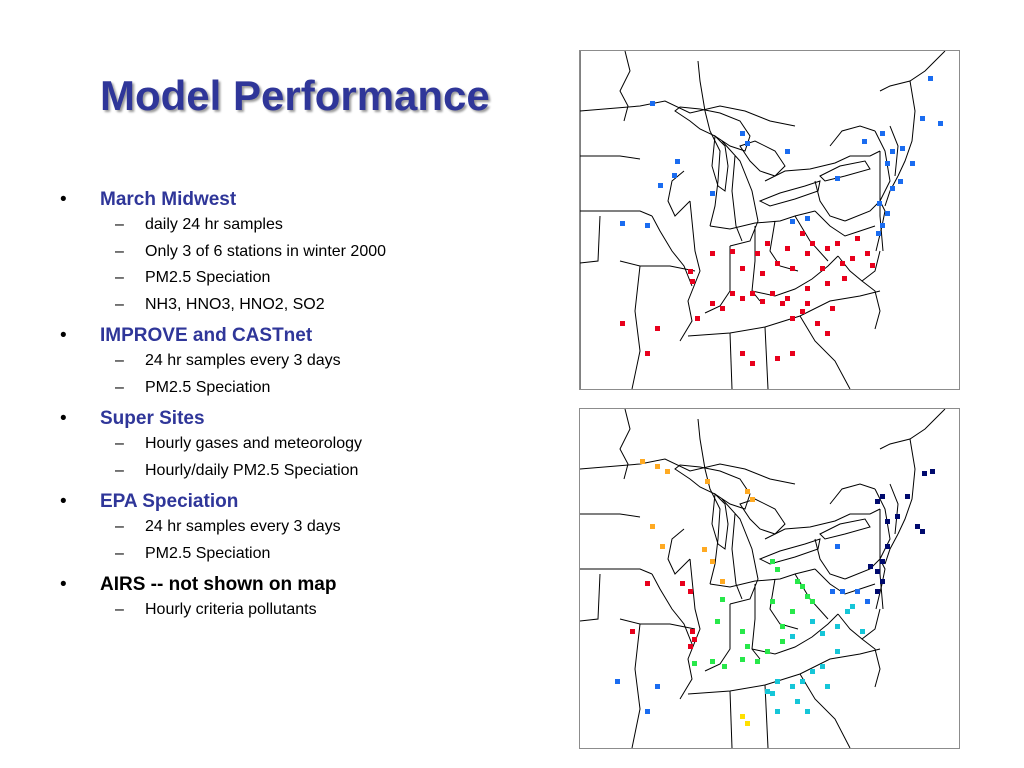 The image size is (1024, 768). What do you see at coordinates (295, 527) in the screenshot?
I see `sub-bullet: – 24 hr samples every 3 days` at bounding box center [295, 527].